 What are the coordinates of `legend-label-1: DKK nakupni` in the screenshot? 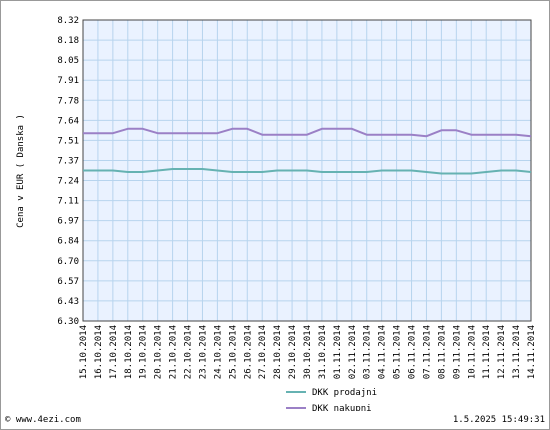 It's located at (342, 407).